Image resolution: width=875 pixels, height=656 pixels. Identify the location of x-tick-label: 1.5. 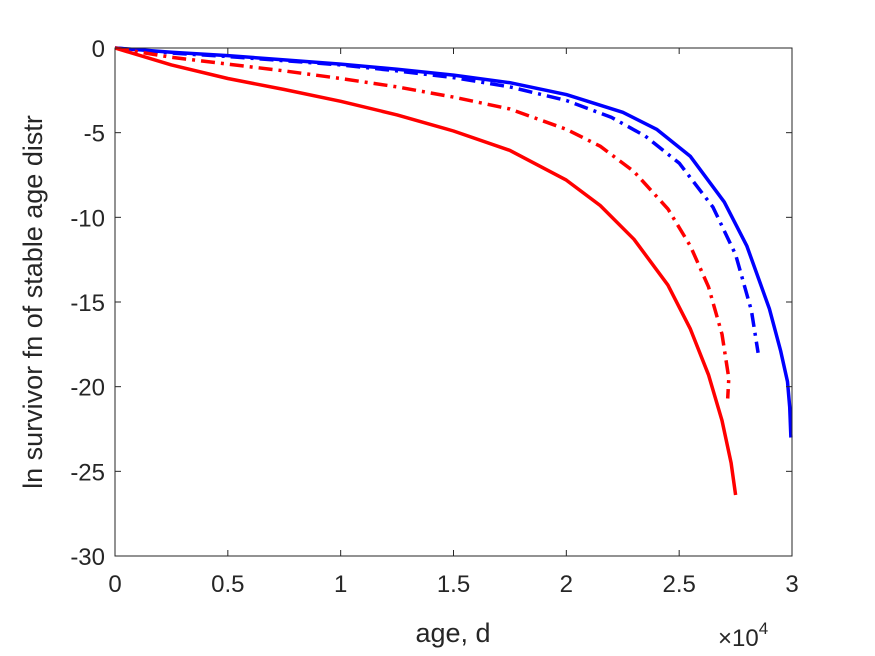
(453, 584).